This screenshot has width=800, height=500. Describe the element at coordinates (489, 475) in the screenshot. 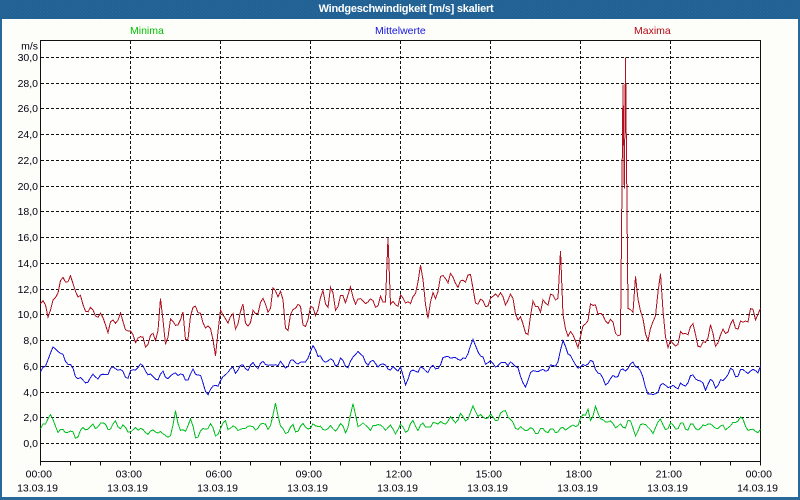

I see `svg-text: 15:00` at that location.